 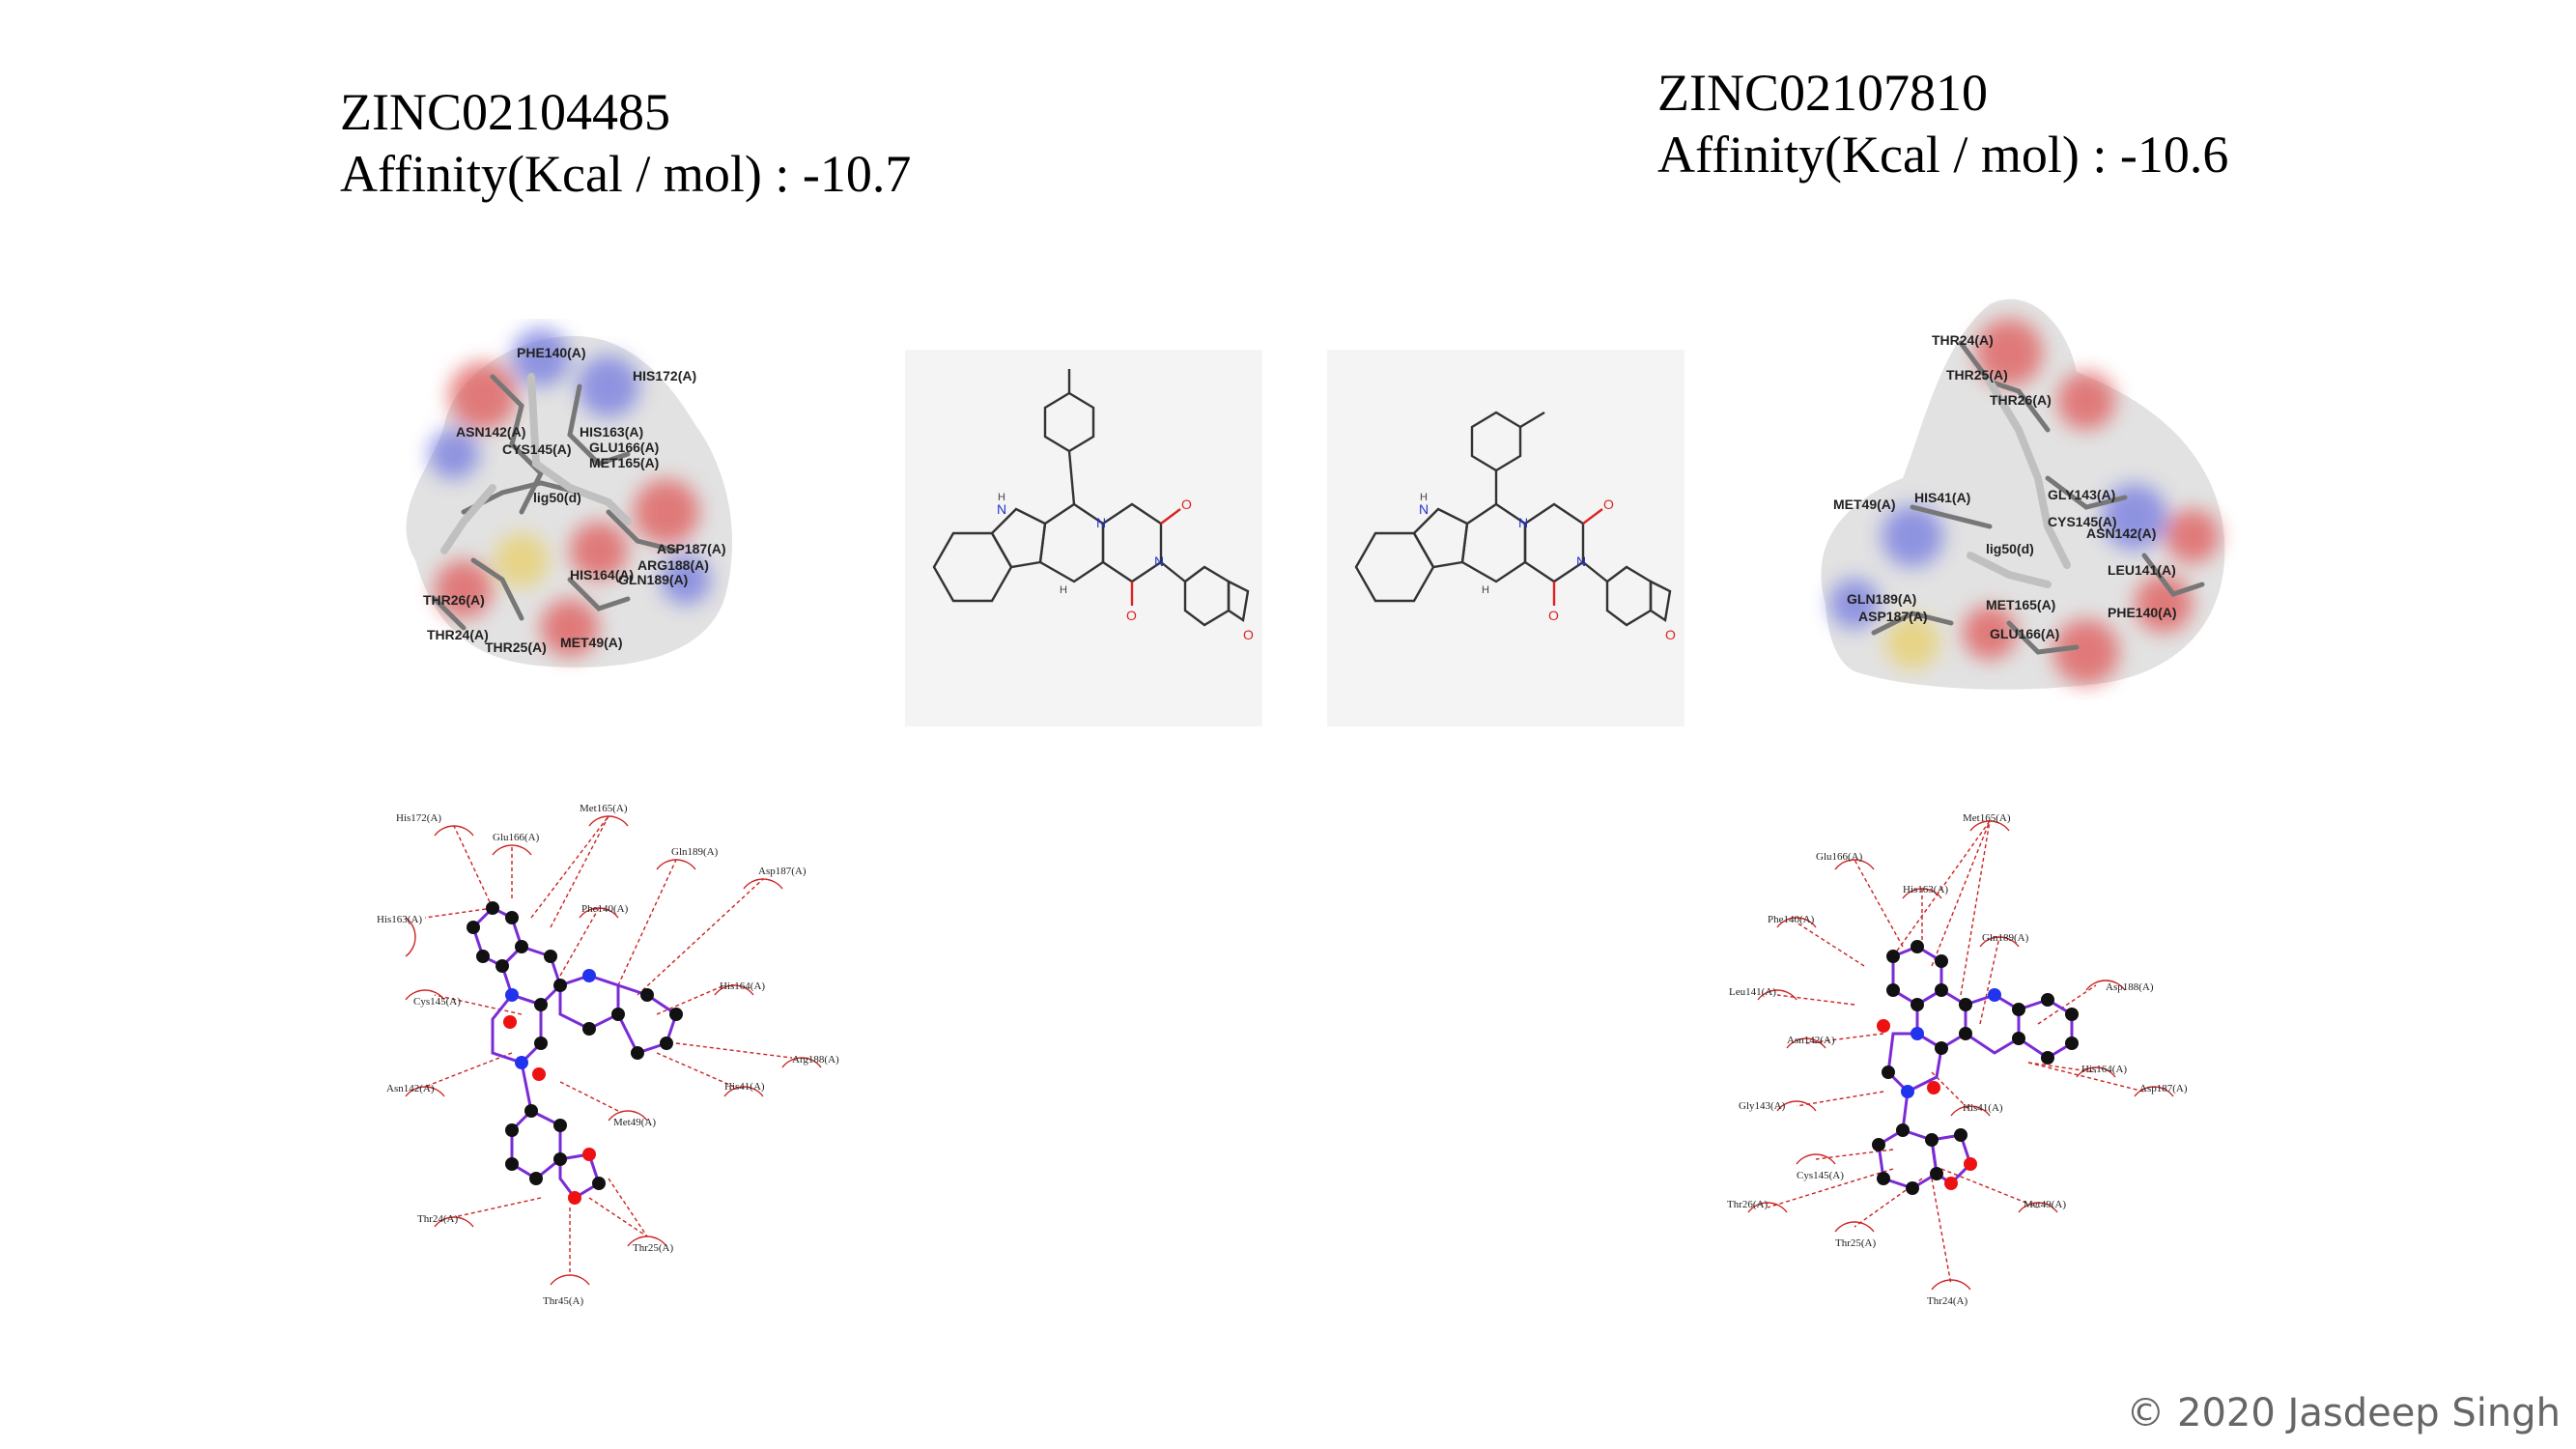 What do you see at coordinates (1907, 1091) in the screenshot?
I see `right-nitrogen-atom` at bounding box center [1907, 1091].